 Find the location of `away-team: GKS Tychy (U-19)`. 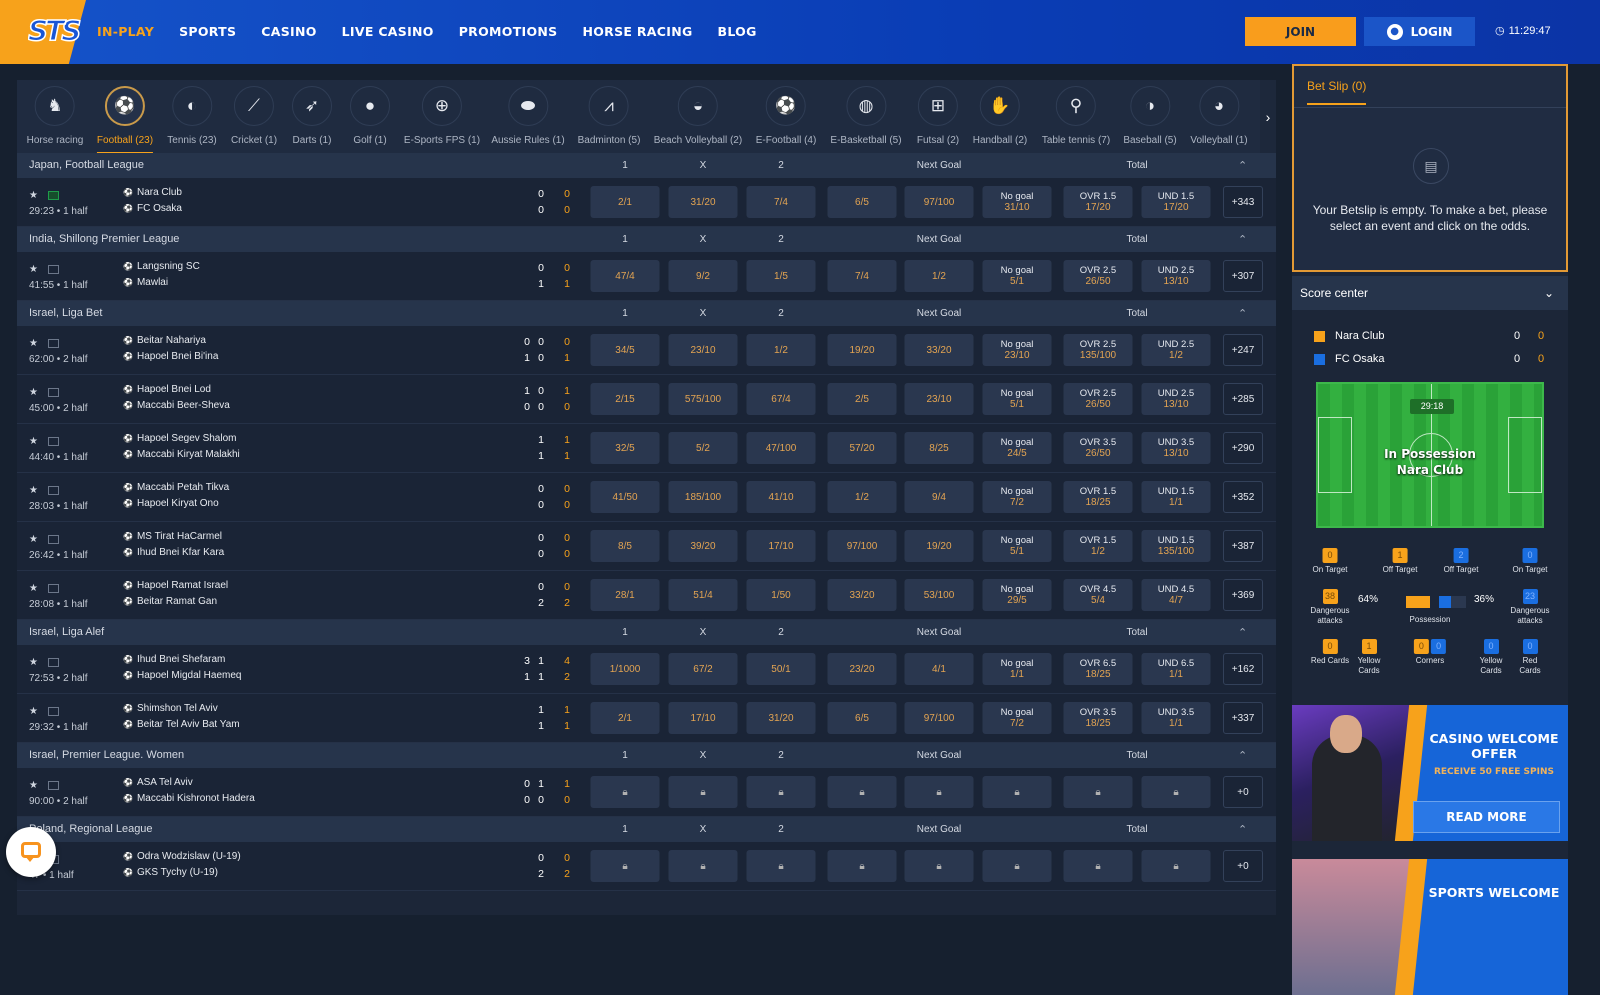

away-team: GKS Tychy (U-19) is located at coordinates (170, 872).